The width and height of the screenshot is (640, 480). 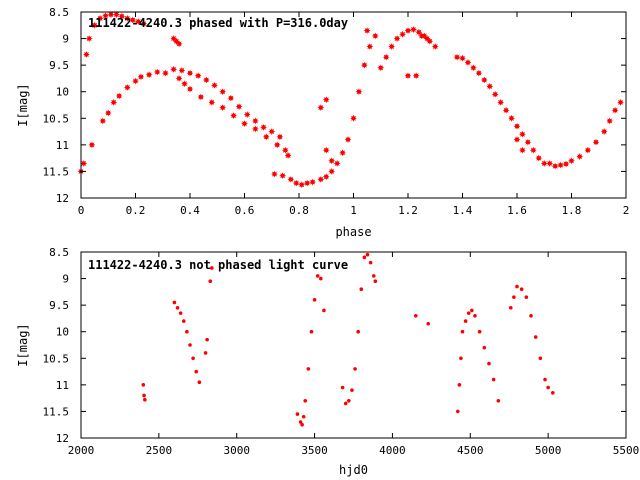 I want to click on unphased-chart-title: 111422-4240.3 not phased light curve, so click(x=218, y=265).